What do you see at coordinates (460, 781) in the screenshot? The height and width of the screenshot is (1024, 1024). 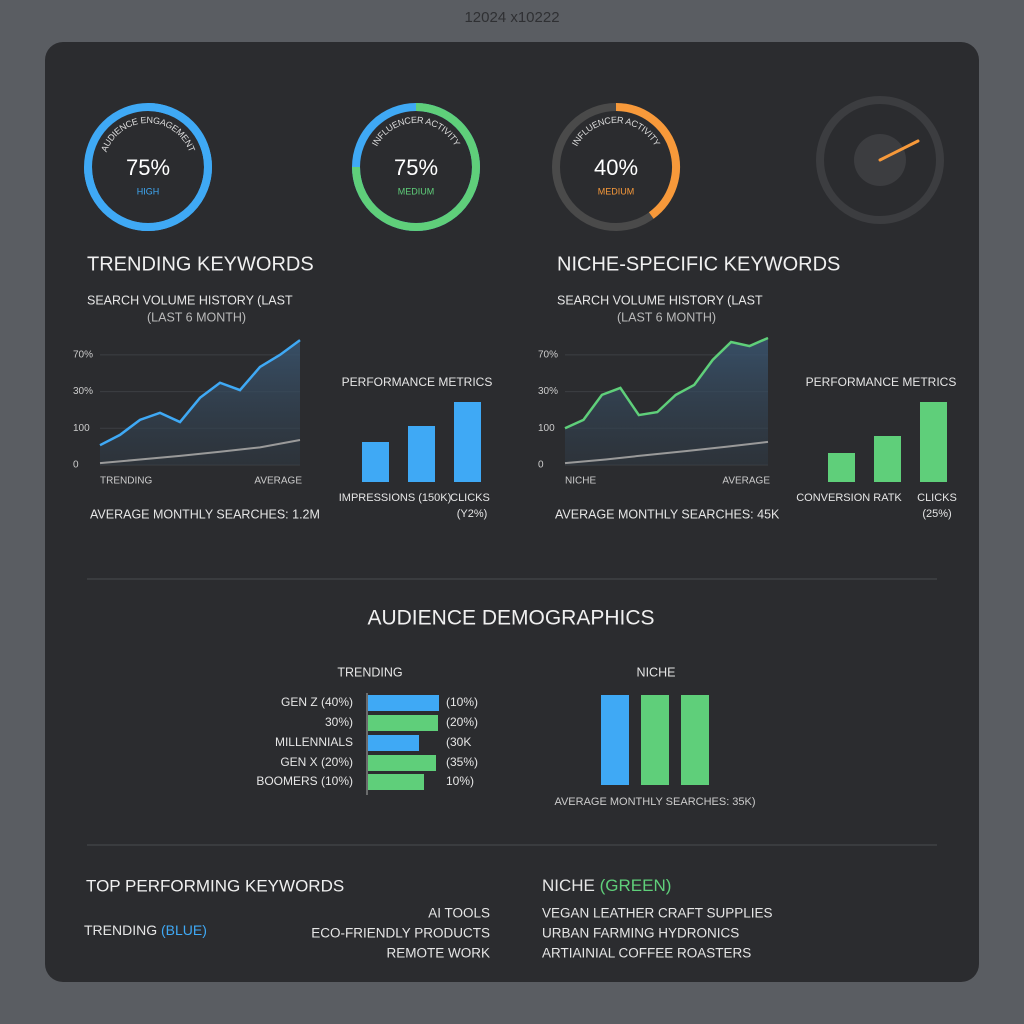 I see `row-label: 10%)` at bounding box center [460, 781].